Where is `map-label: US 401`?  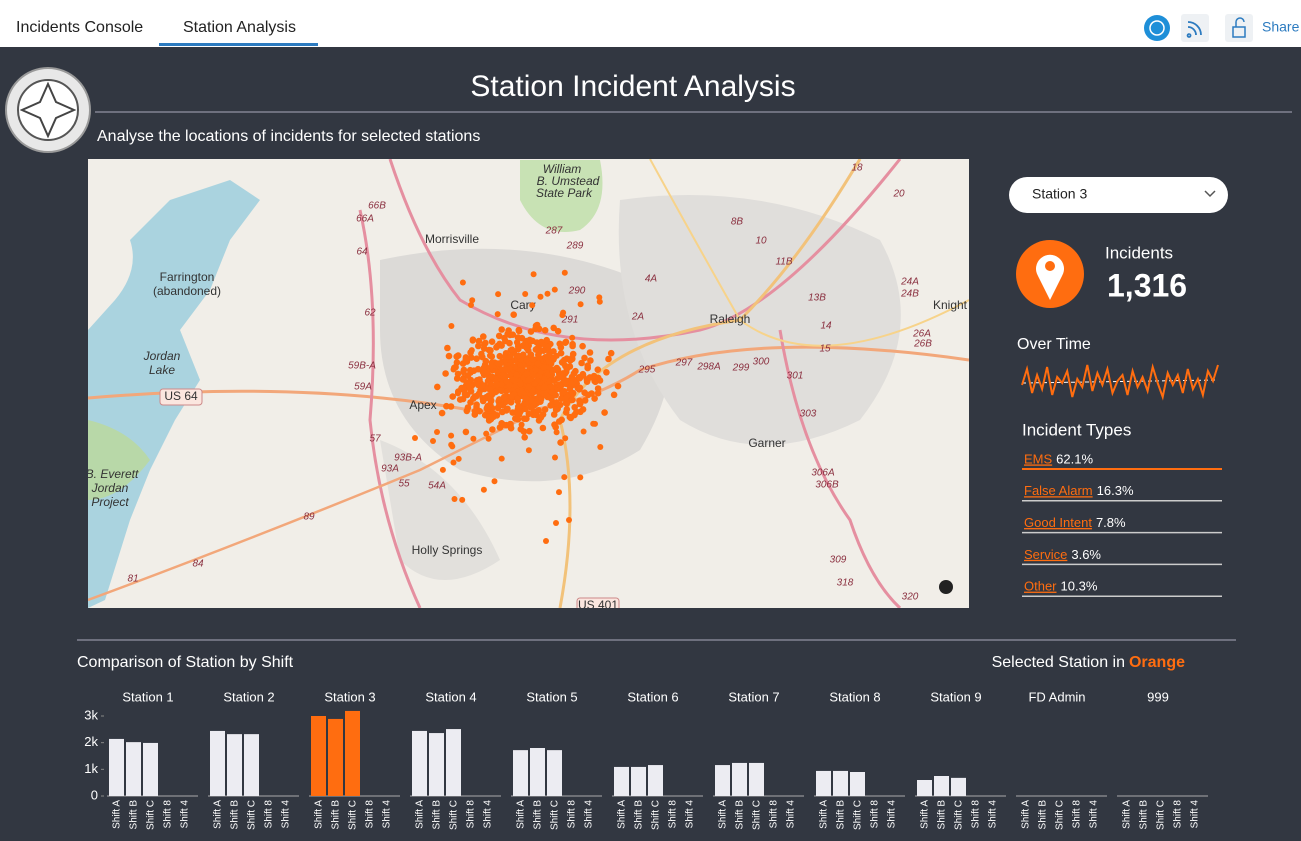
map-label: US 401 is located at coordinates (598, 605).